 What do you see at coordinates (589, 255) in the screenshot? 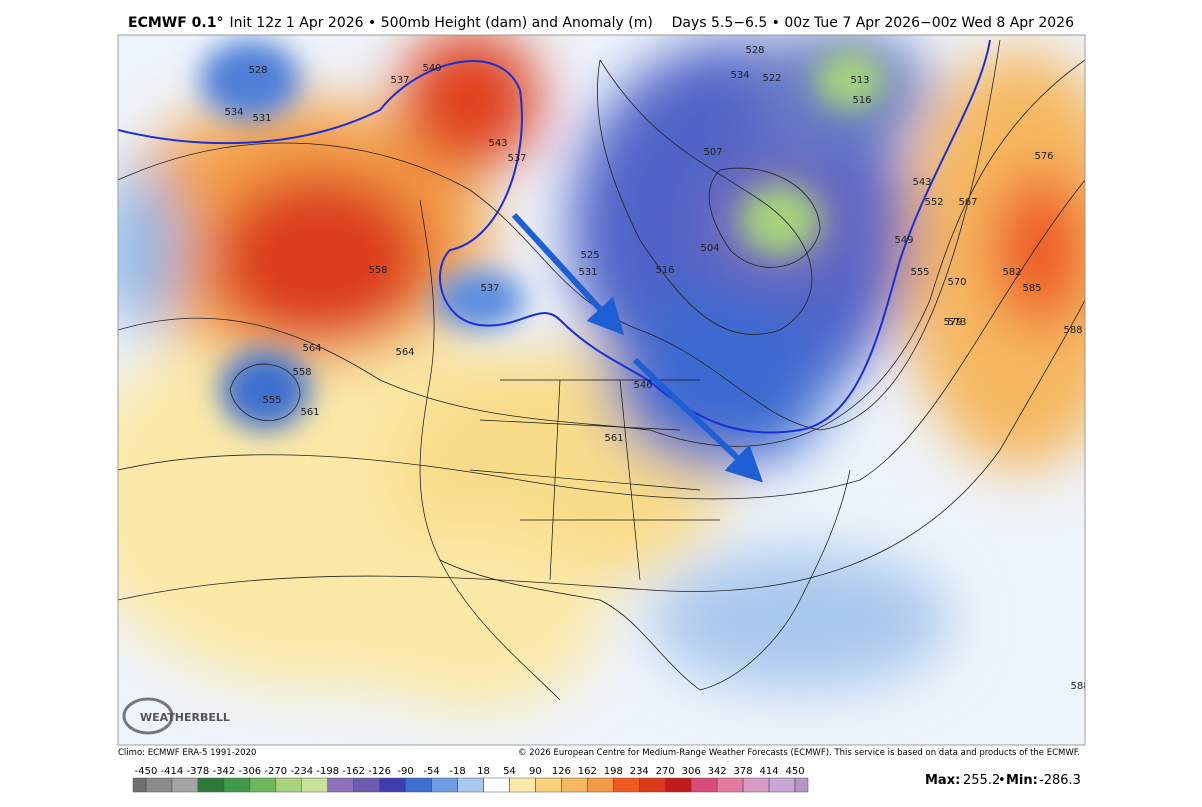
I see `contour-label: 525` at bounding box center [589, 255].